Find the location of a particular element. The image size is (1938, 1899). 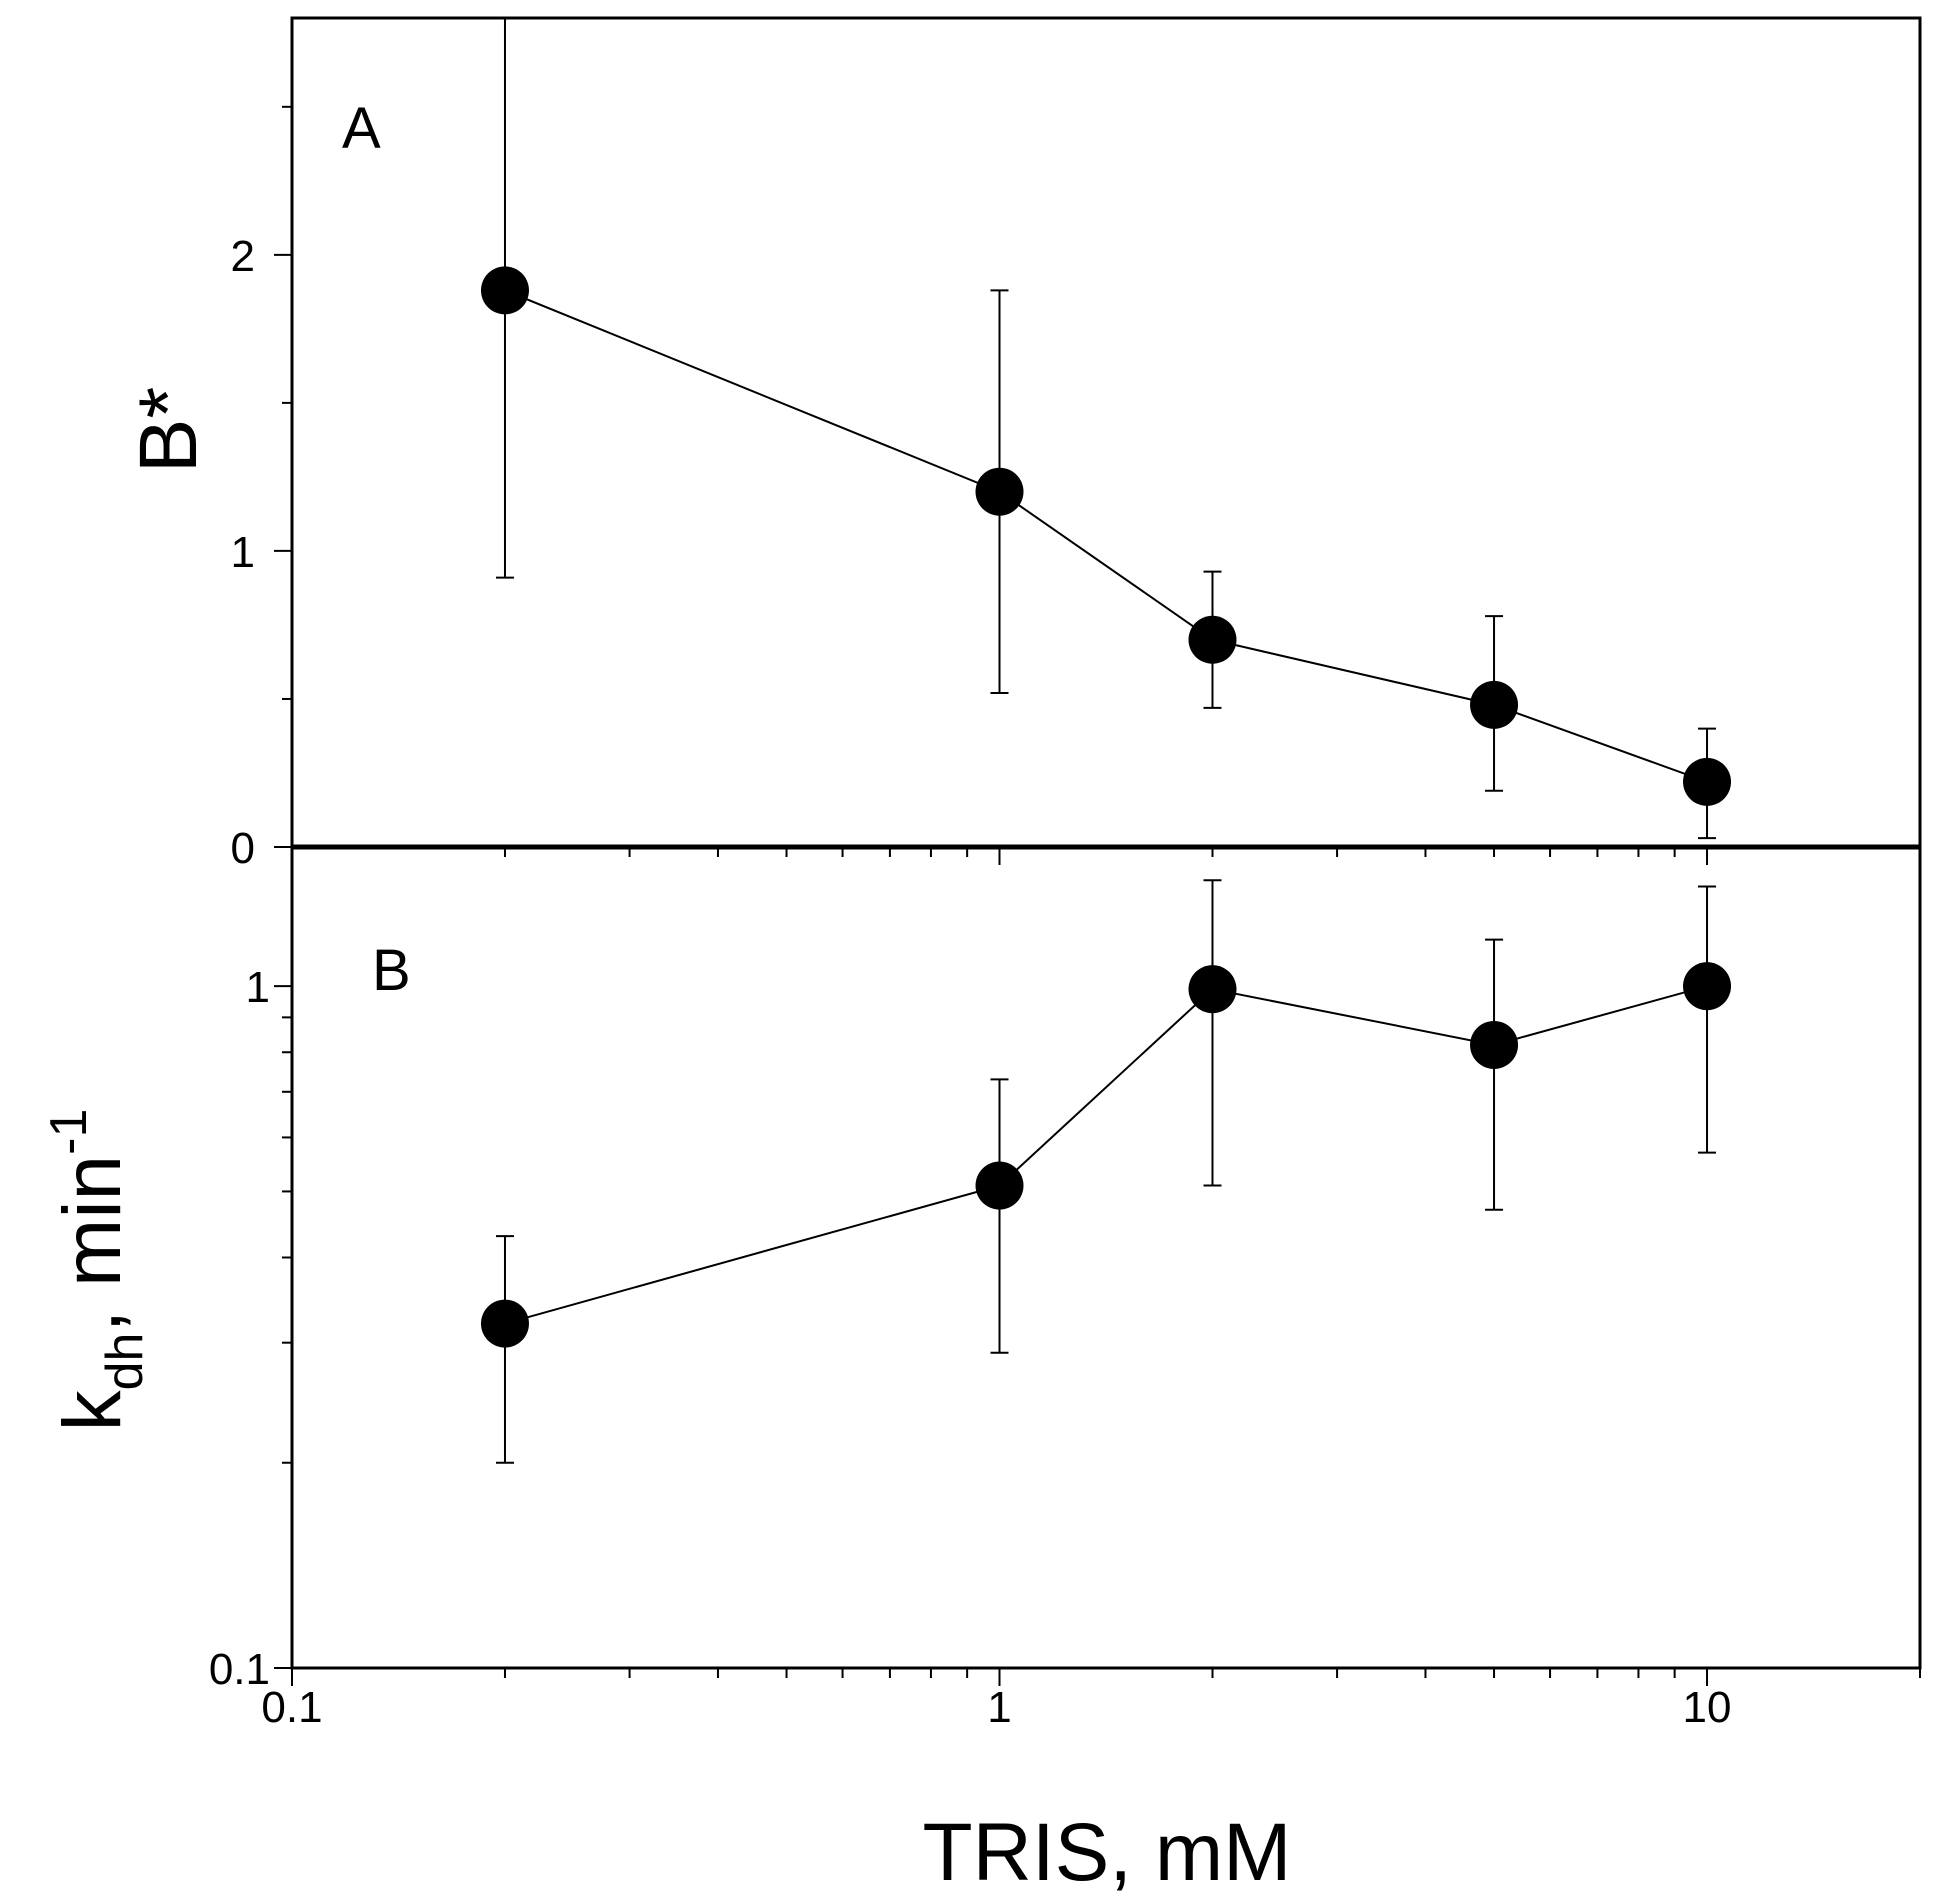

y-axis-title-b-sub: dh is located at coordinates (125, 1362).